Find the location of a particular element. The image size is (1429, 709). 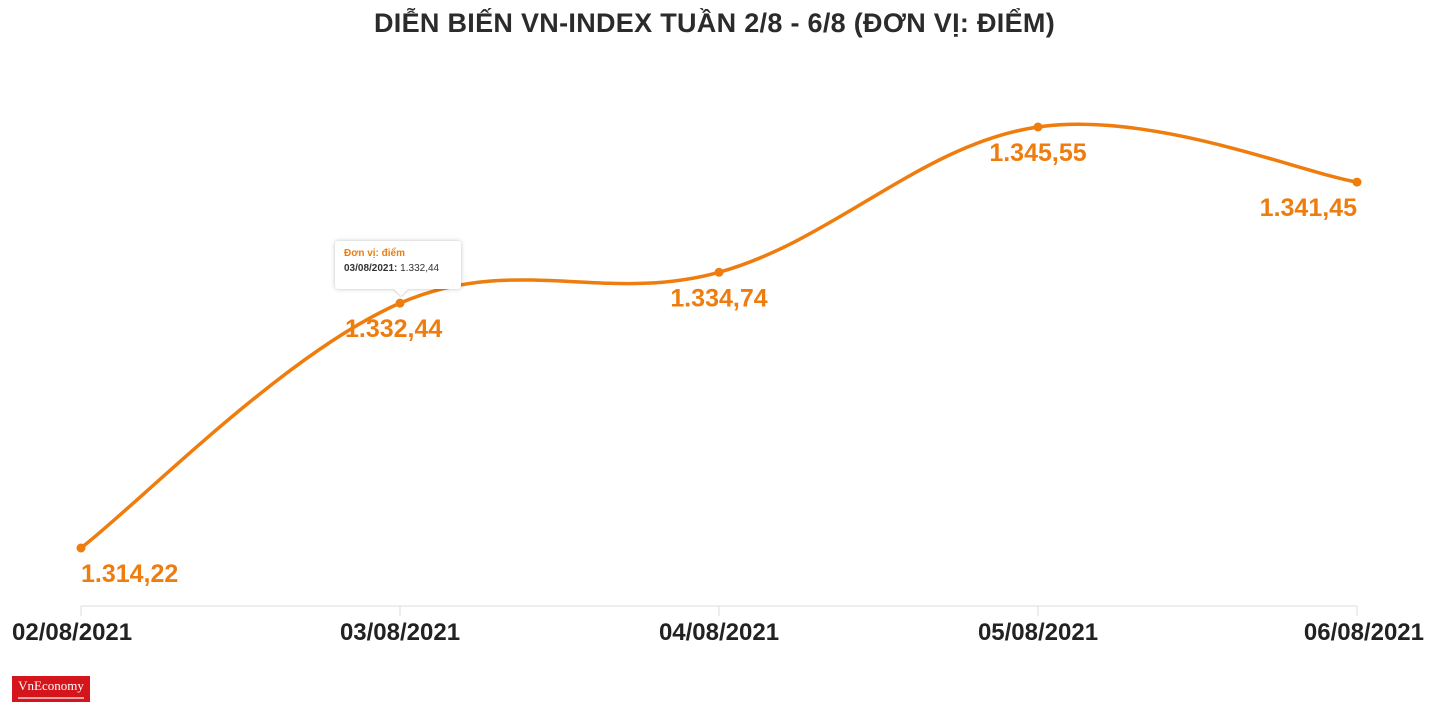

x-tick-label: 03/08/2021 is located at coordinates (400, 632).